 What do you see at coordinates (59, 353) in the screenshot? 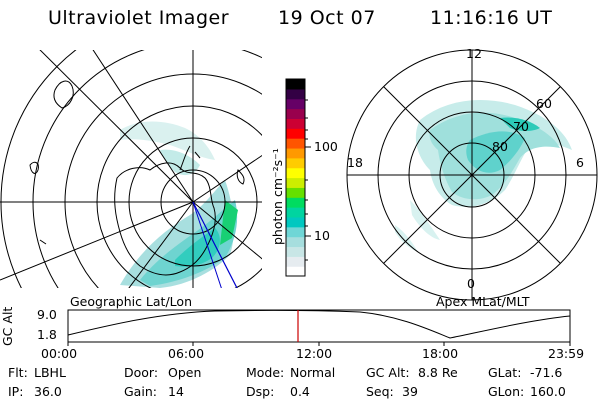
I see `altitude-xtick-0000: 00:00` at bounding box center [59, 353].